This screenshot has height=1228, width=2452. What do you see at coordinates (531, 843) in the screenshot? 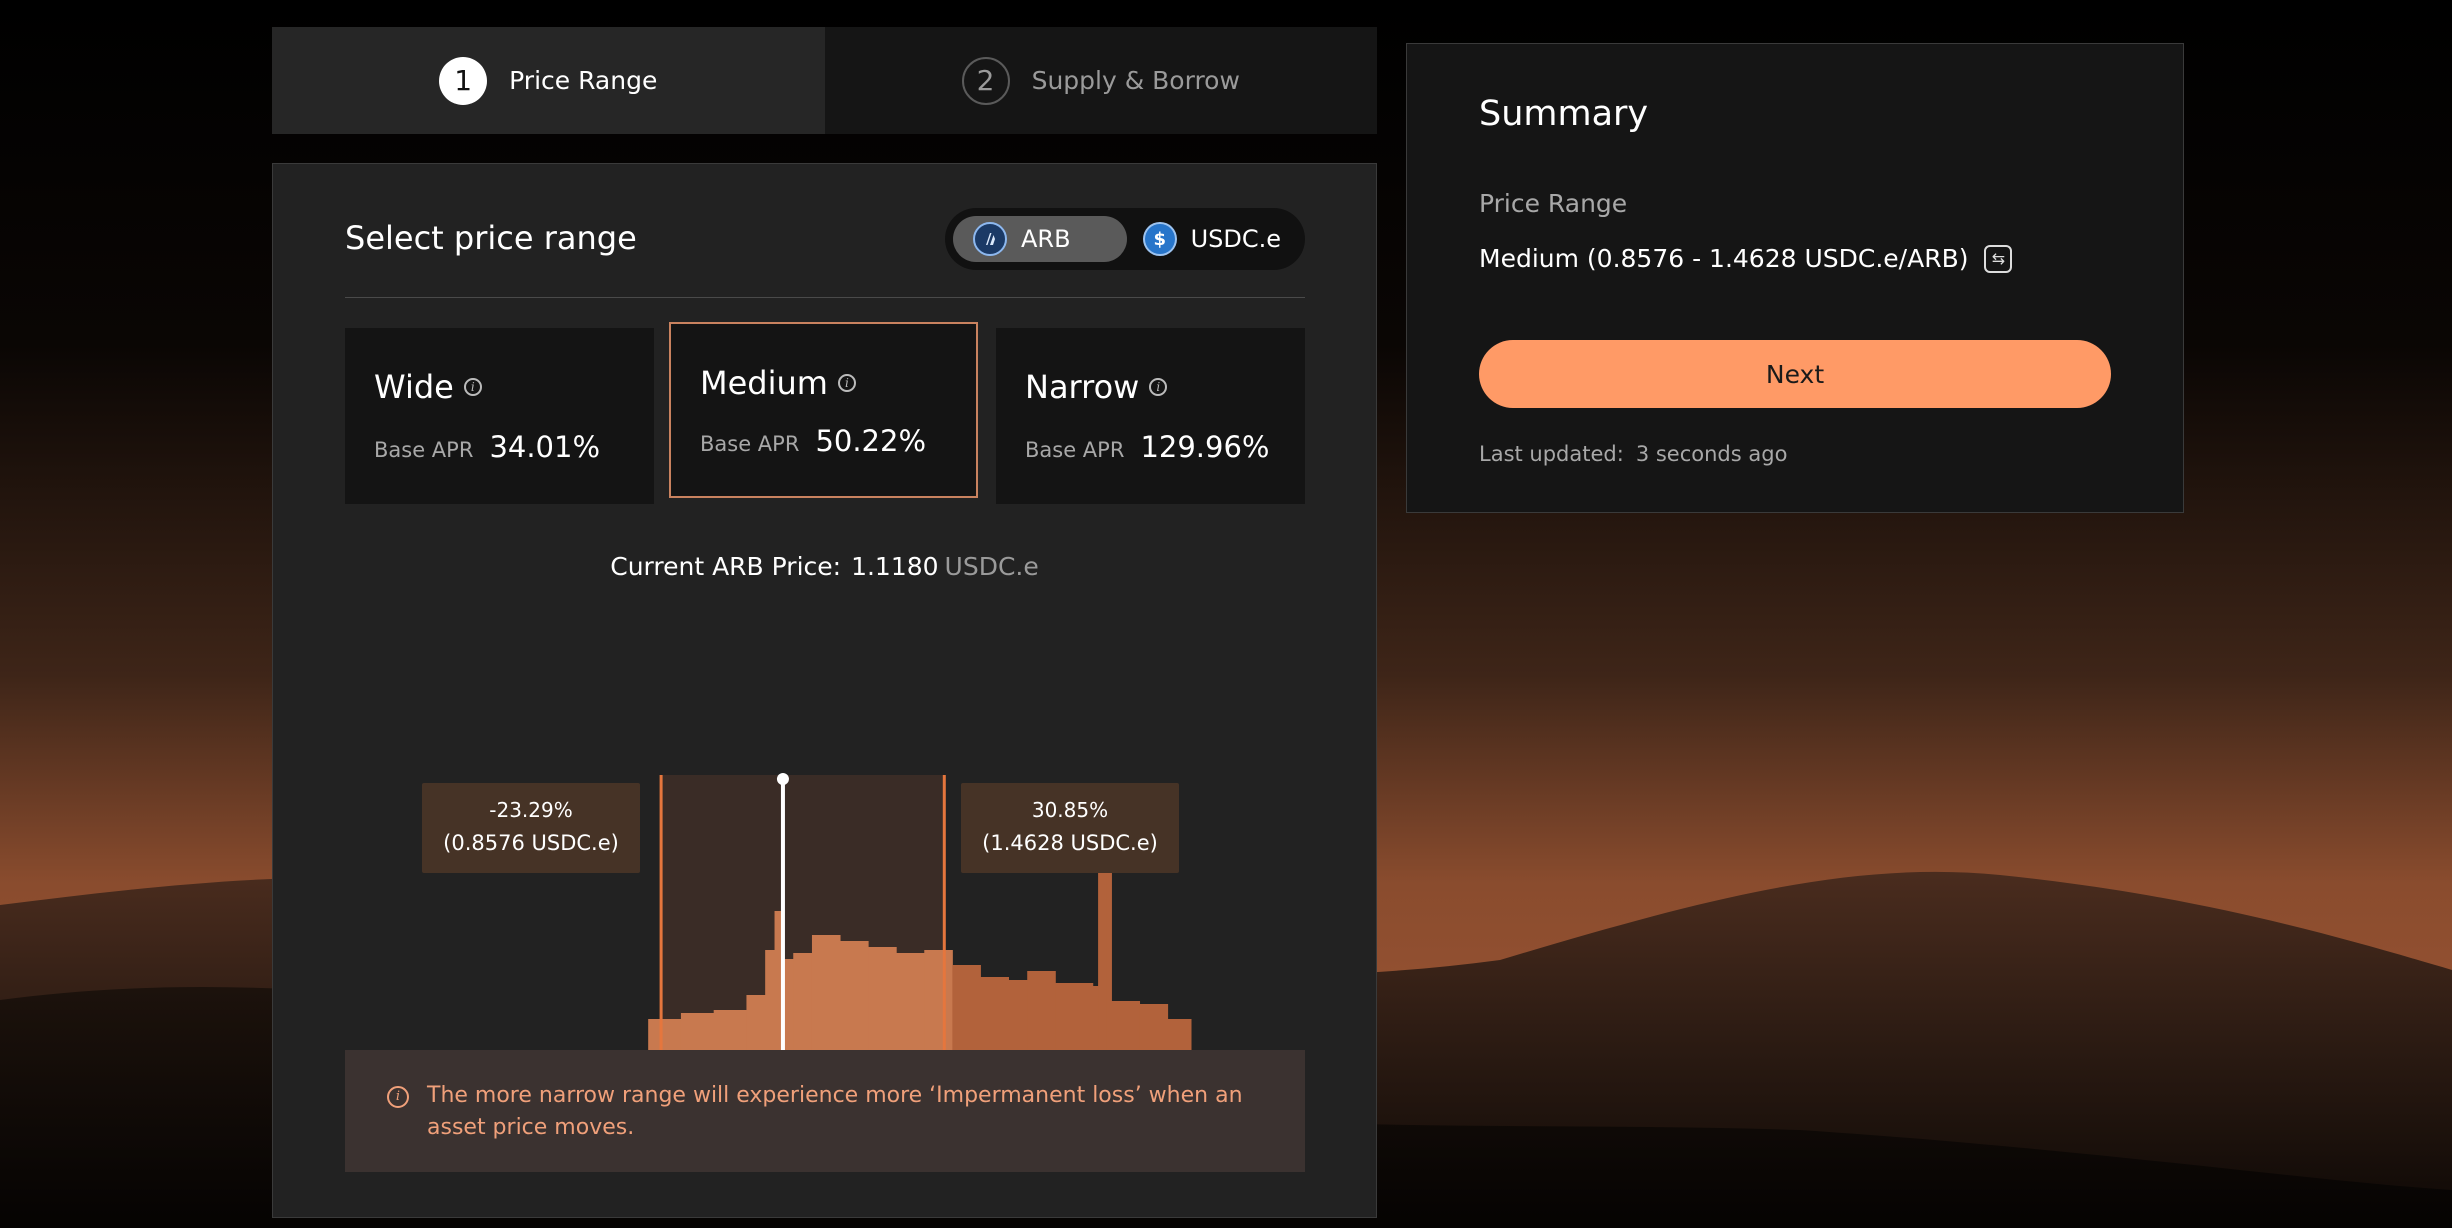
I see `range-low-label-price: (0.8576 USDC.e)` at bounding box center [531, 843].